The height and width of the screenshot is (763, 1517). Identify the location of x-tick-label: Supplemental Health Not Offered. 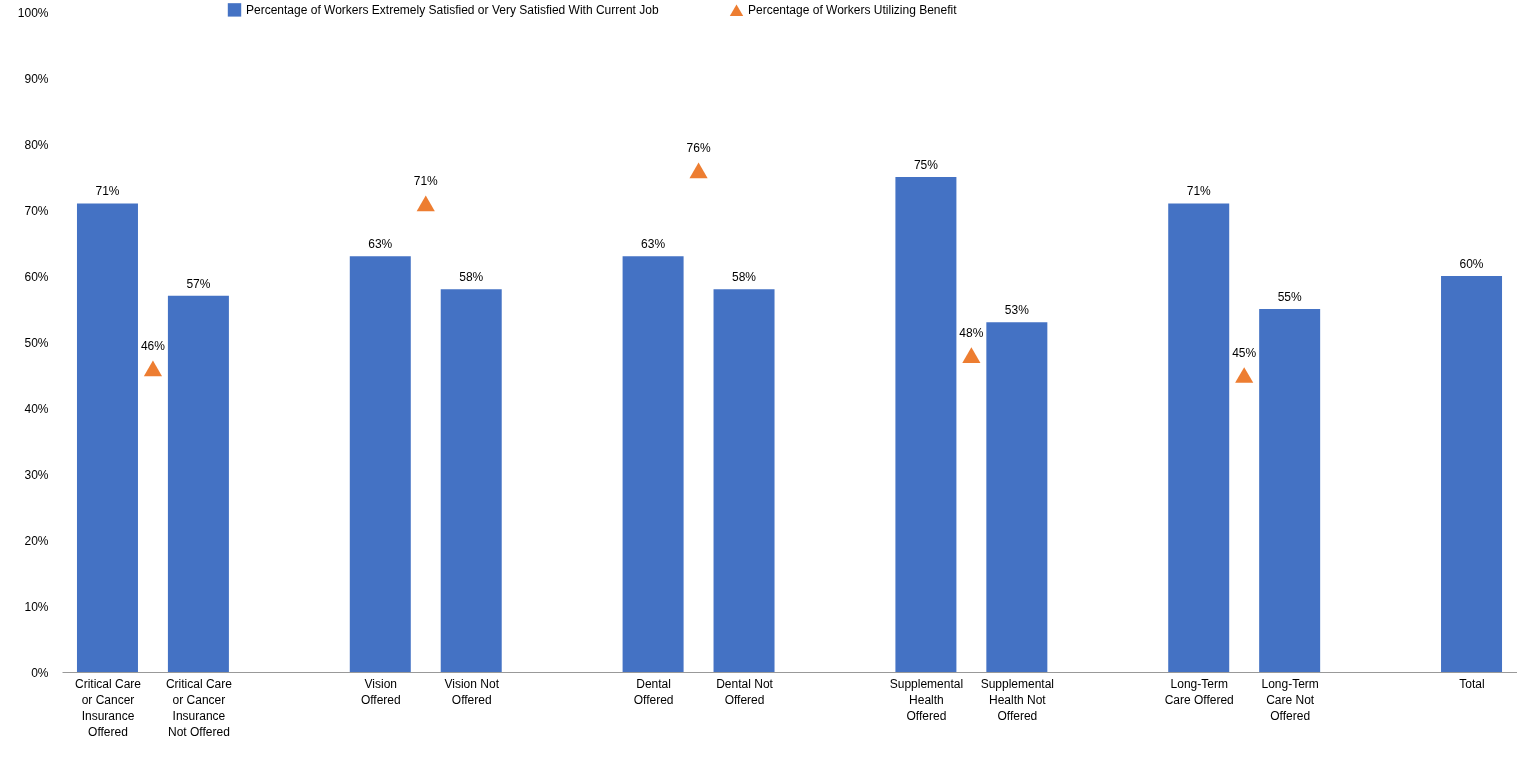
(1017, 699).